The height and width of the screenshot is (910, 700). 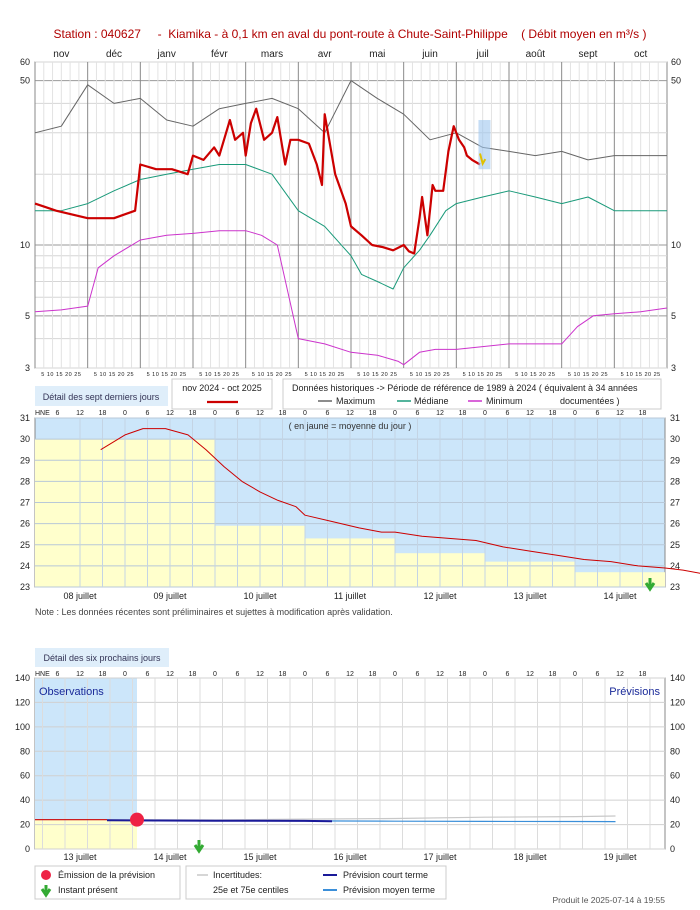 I want to click on y-tick-left: 23, so click(x=25, y=587).